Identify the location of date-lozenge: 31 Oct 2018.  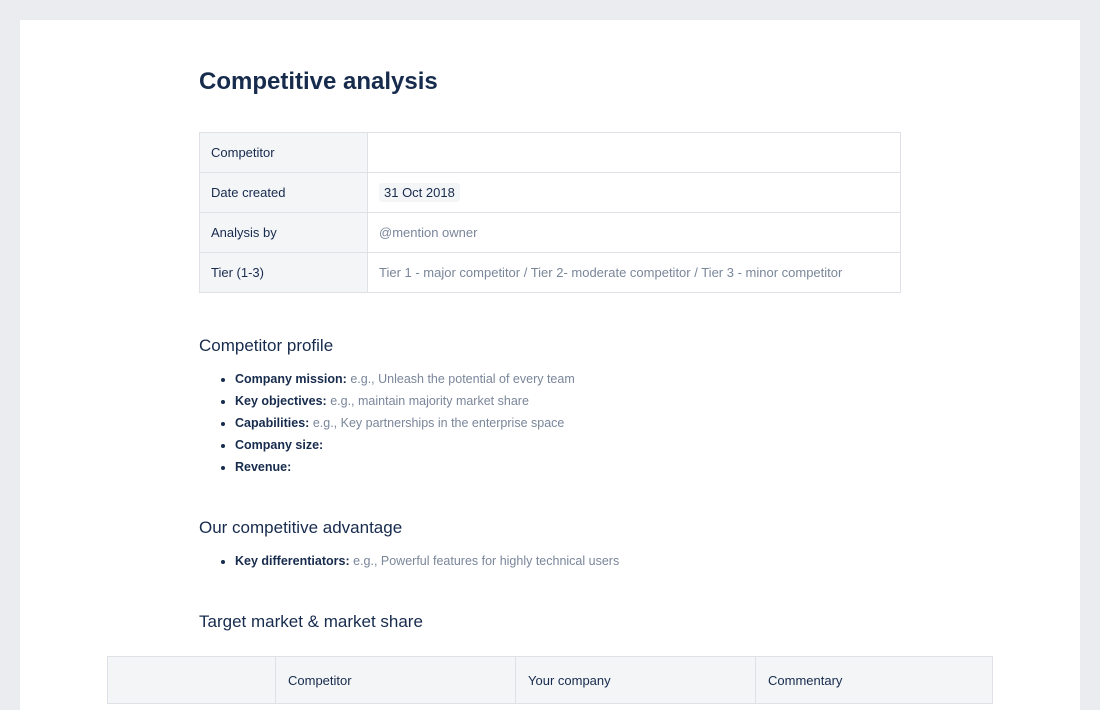
(419, 192).